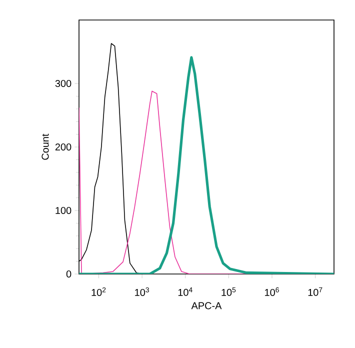  Describe the element at coordinates (99, 291) in the screenshot. I see `x-tick-label: 10$^{2}$` at that location.